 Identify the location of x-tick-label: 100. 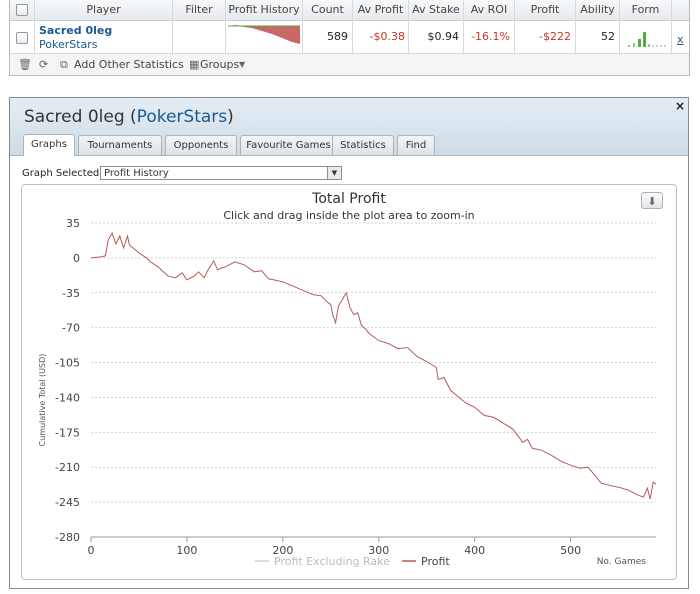
(186, 550).